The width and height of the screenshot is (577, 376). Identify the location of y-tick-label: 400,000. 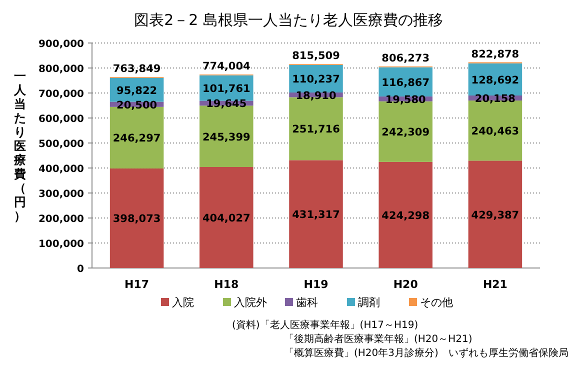
(61, 169).